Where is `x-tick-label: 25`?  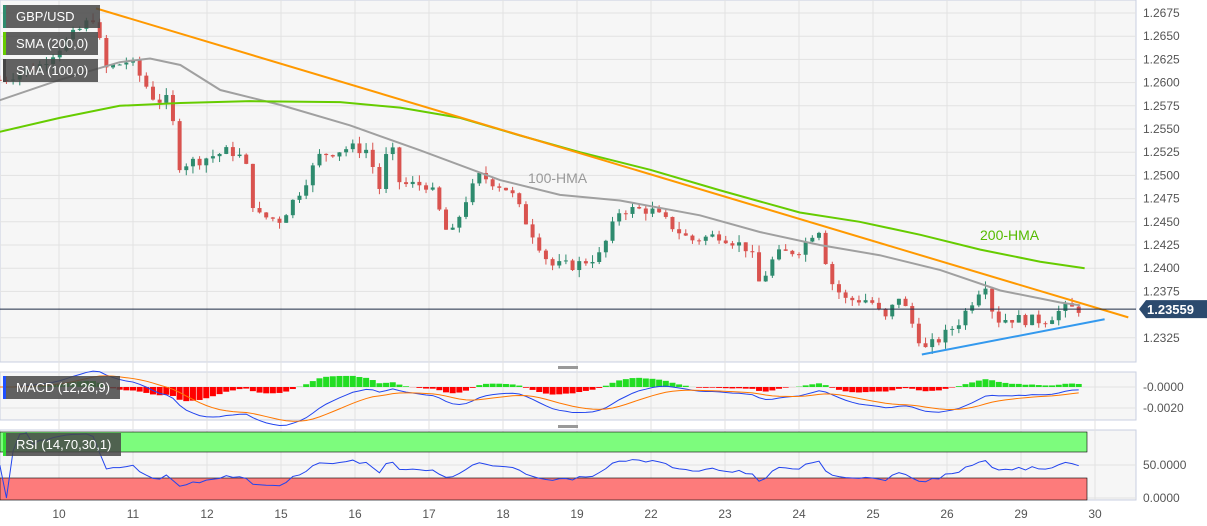
x-tick-label: 25 is located at coordinates (873, 514).